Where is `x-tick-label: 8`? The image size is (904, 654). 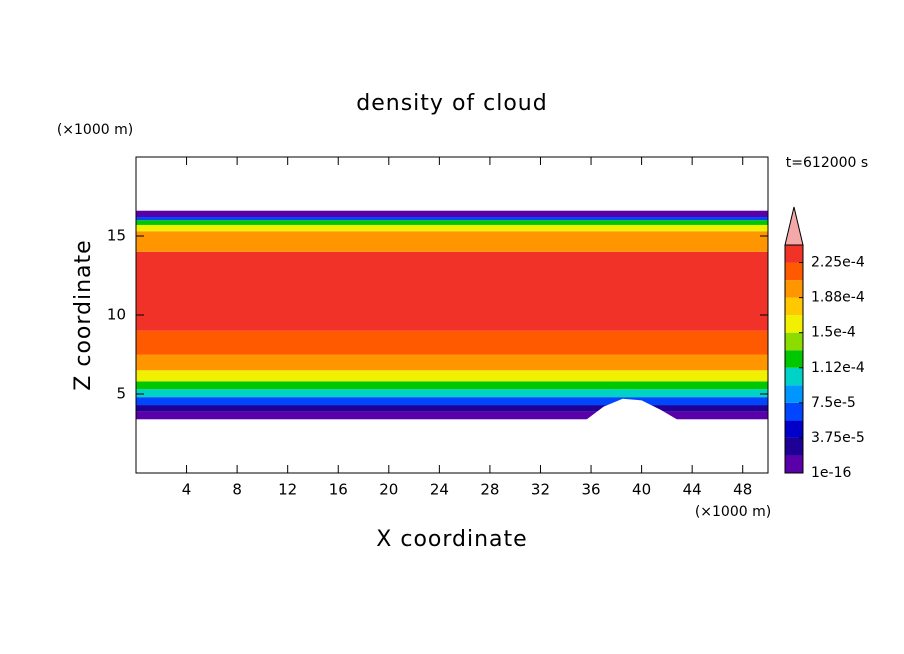
x-tick-label: 8 is located at coordinates (237, 490).